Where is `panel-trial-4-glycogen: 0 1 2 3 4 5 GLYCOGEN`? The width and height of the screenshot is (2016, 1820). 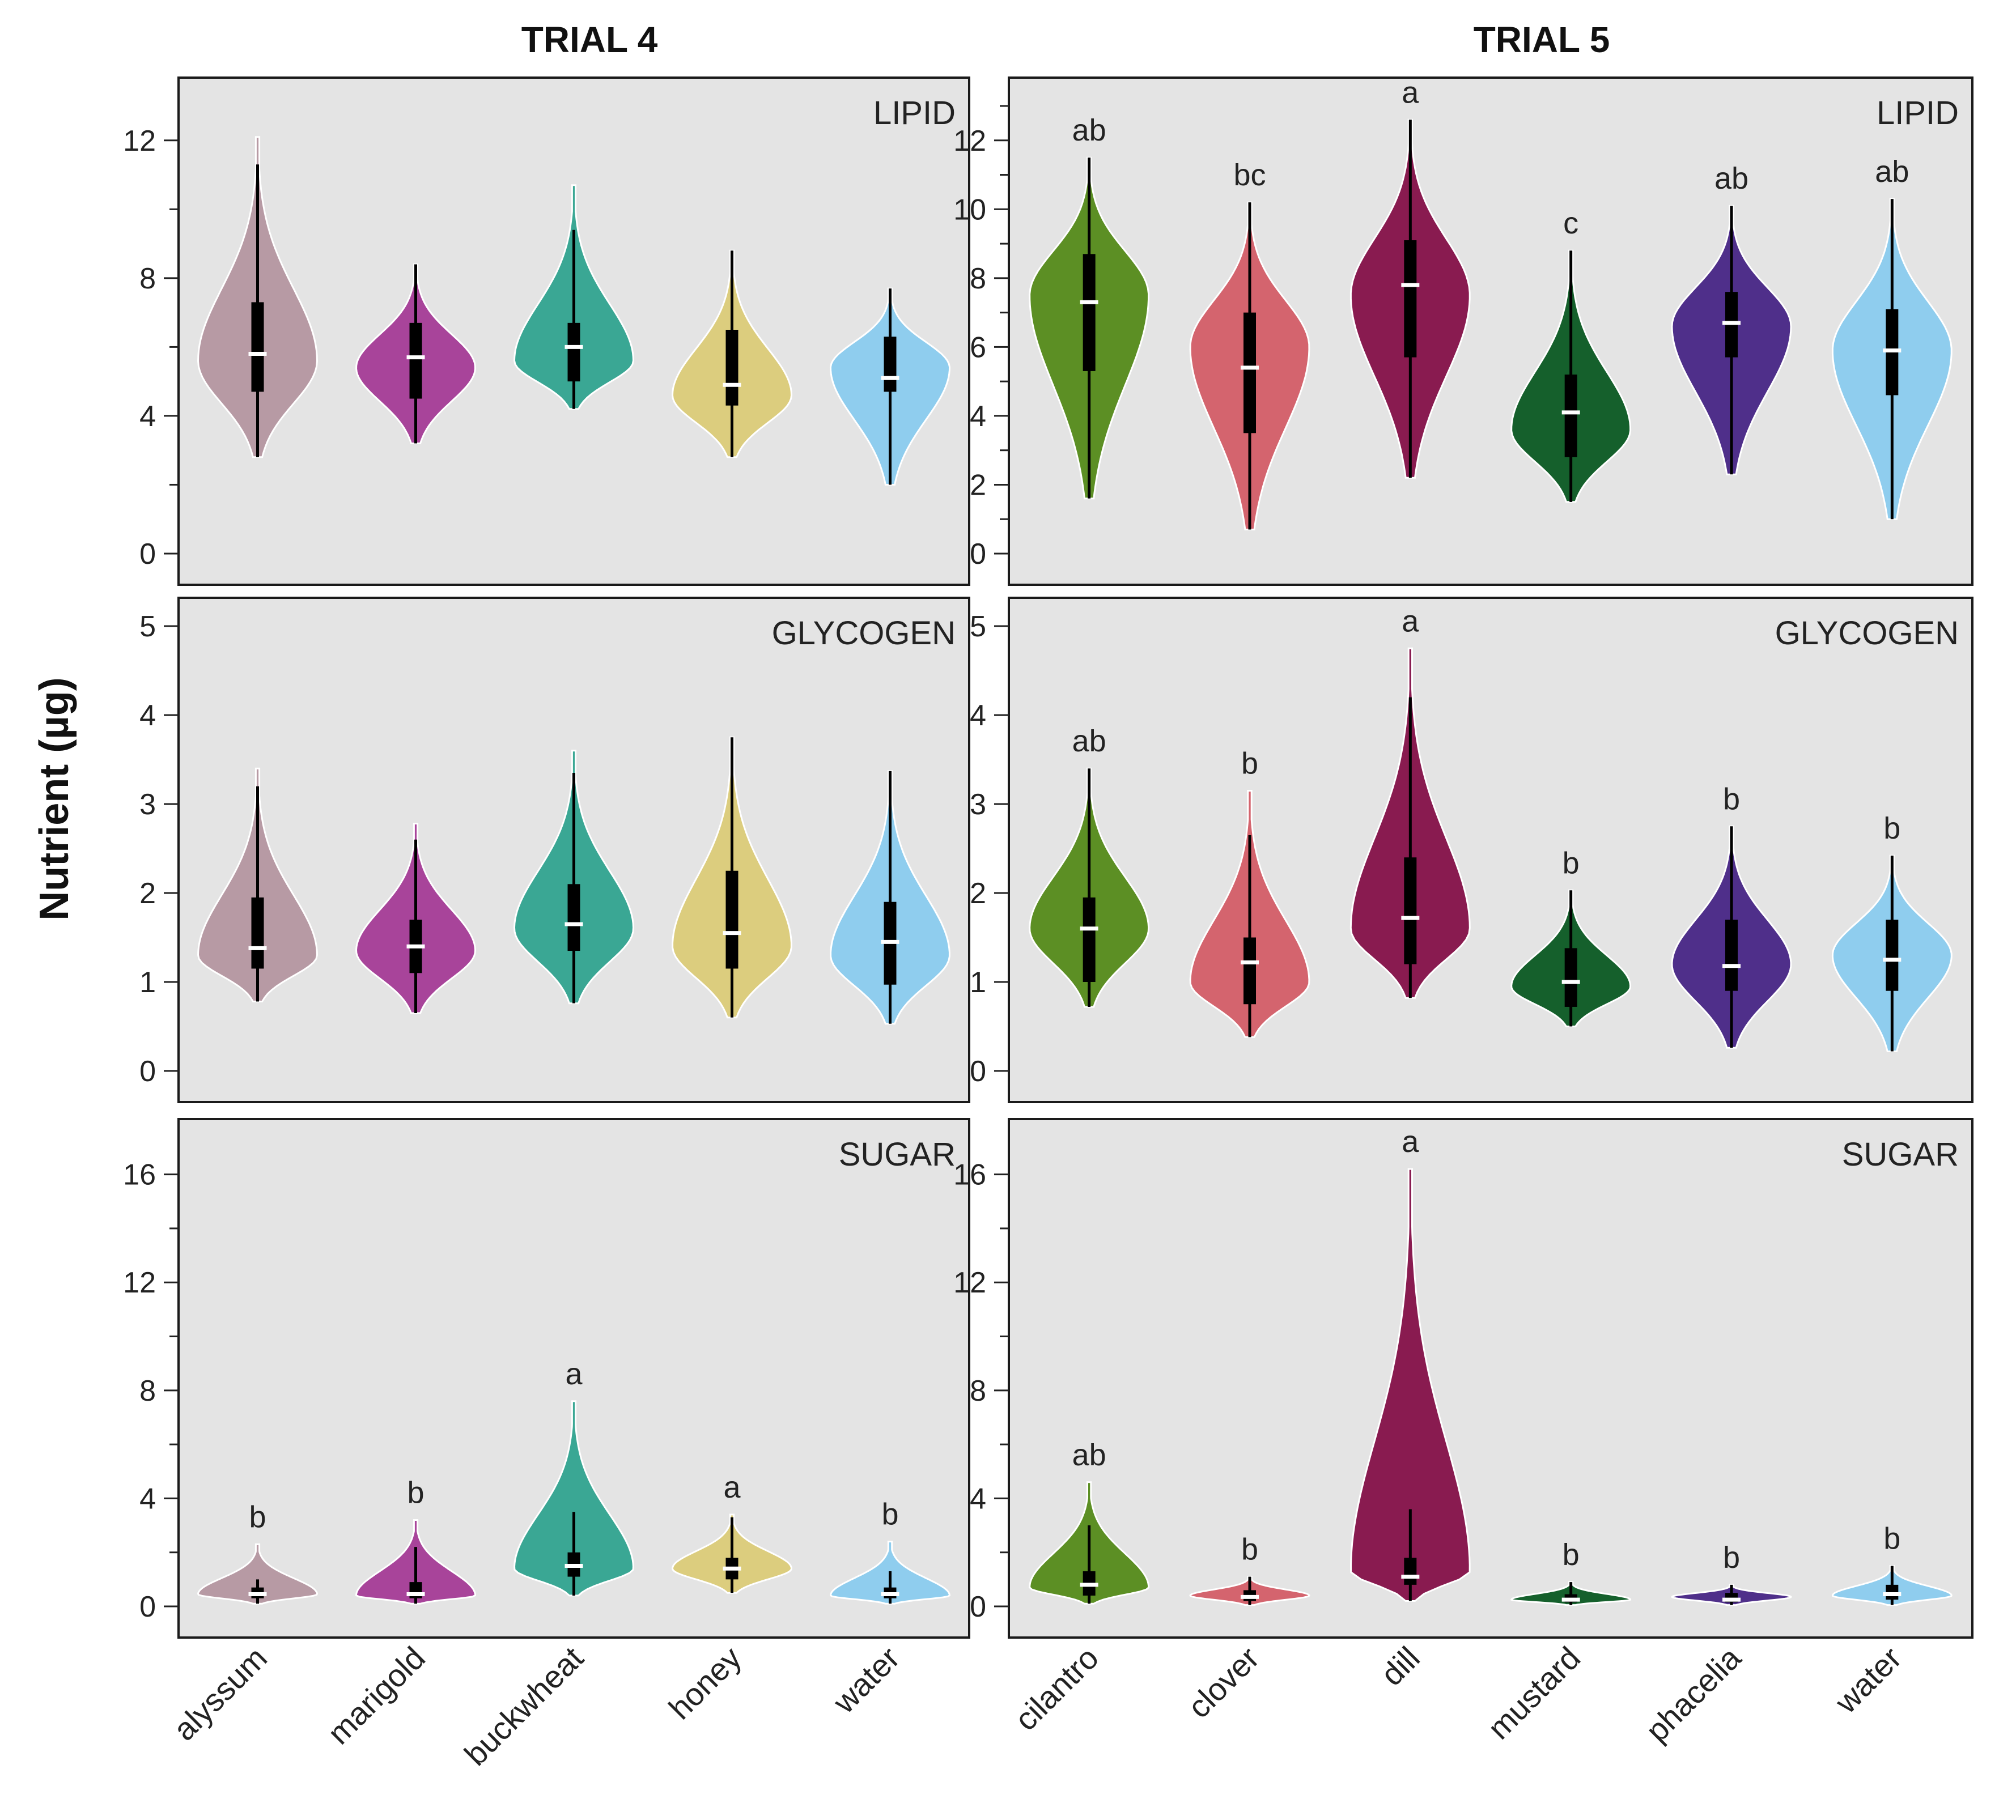
panel-trial-4-glycogen: 0 1 2 3 4 5 GLYCOGEN is located at coordinates (554, 850).